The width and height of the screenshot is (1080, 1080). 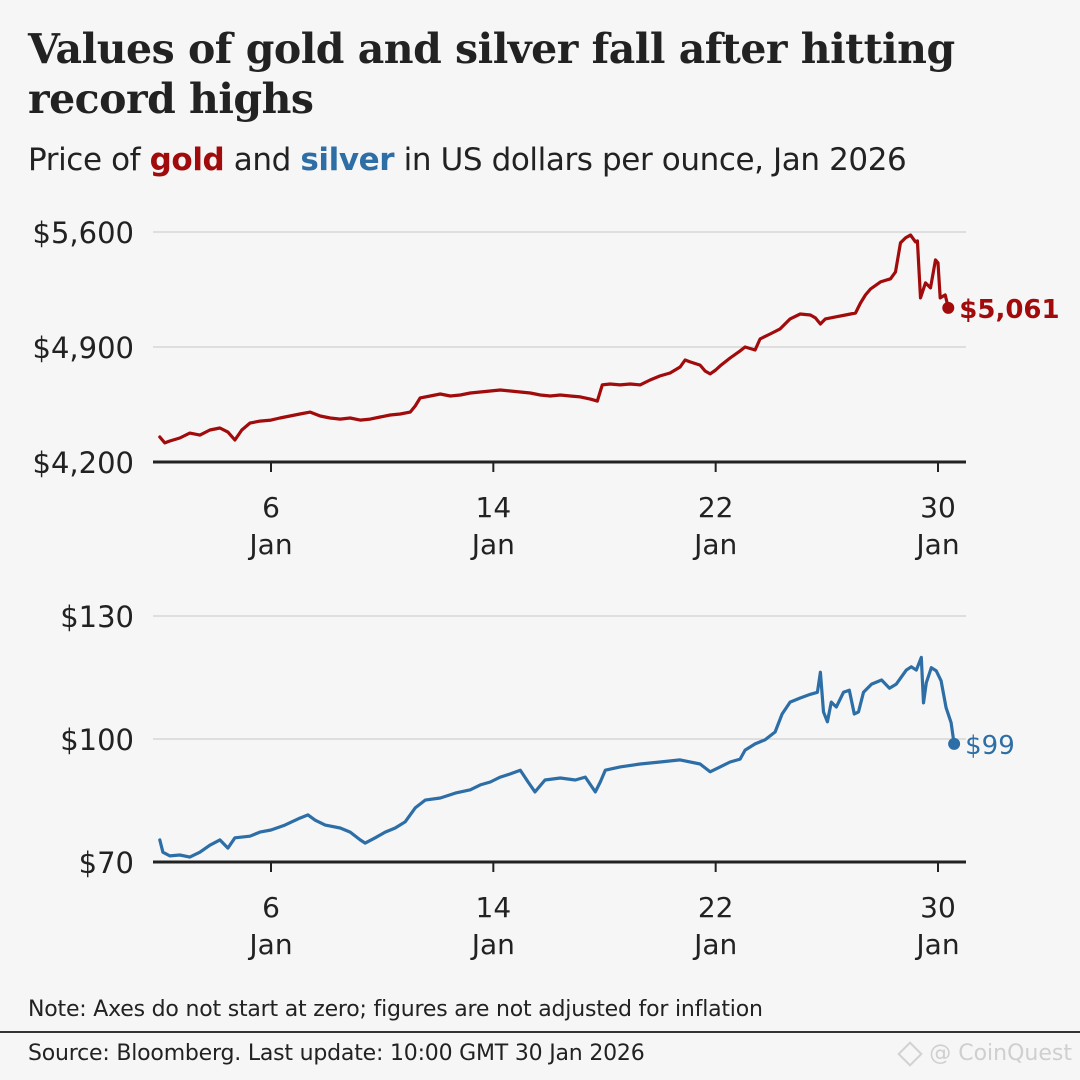 What do you see at coordinates (106, 863) in the screenshot?
I see `silver-y-tick-label: $70` at bounding box center [106, 863].